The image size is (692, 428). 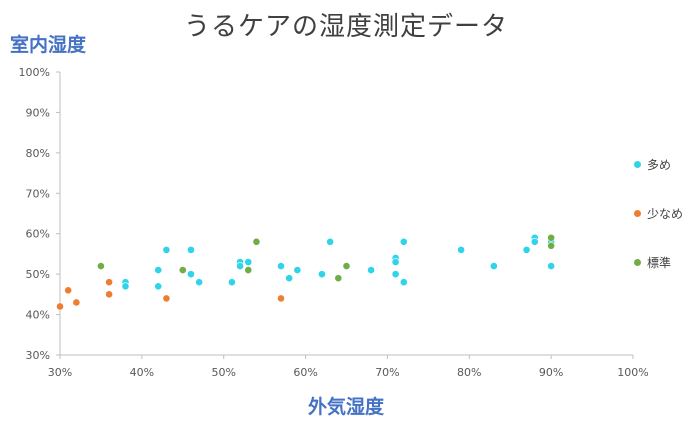 I want to click on x-tick-label: 80%, so click(x=469, y=372).